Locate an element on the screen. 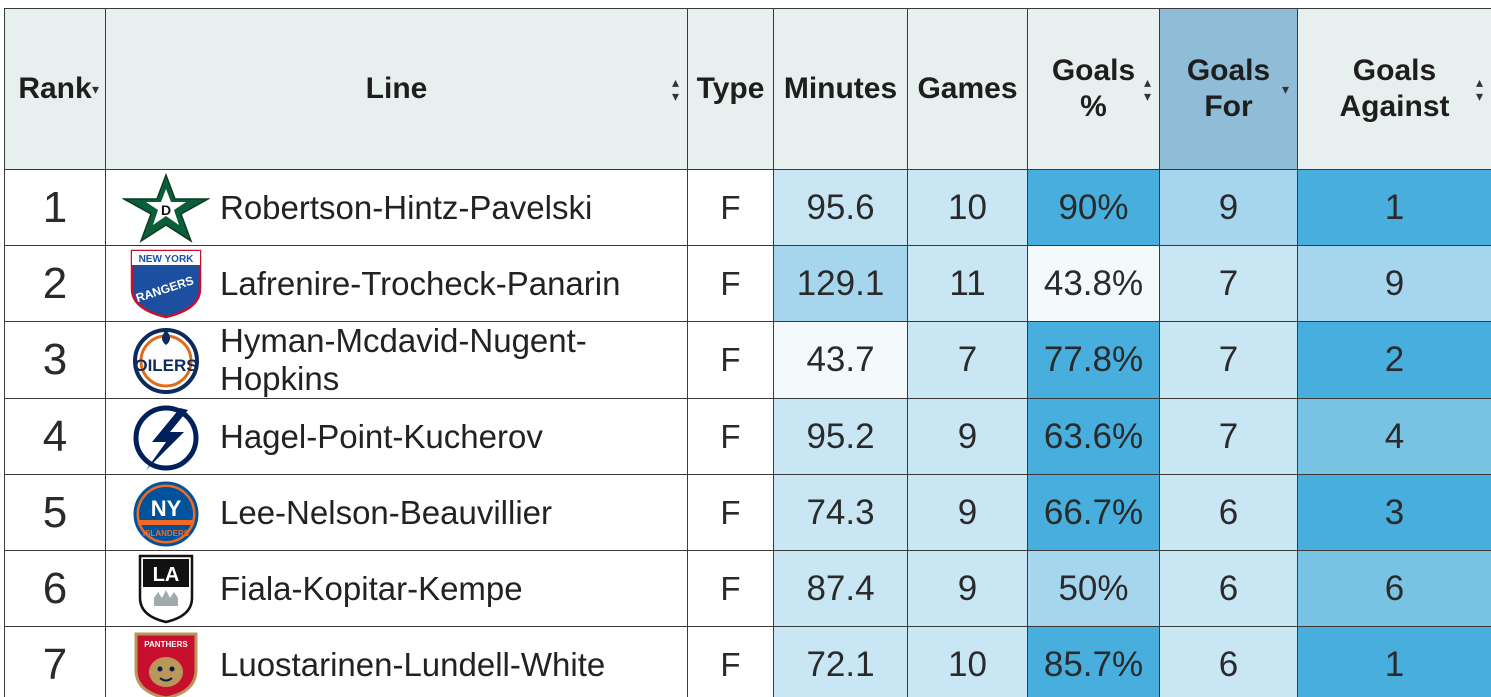 The image size is (1491, 697). oilers-text: OILERS is located at coordinates (165, 365).